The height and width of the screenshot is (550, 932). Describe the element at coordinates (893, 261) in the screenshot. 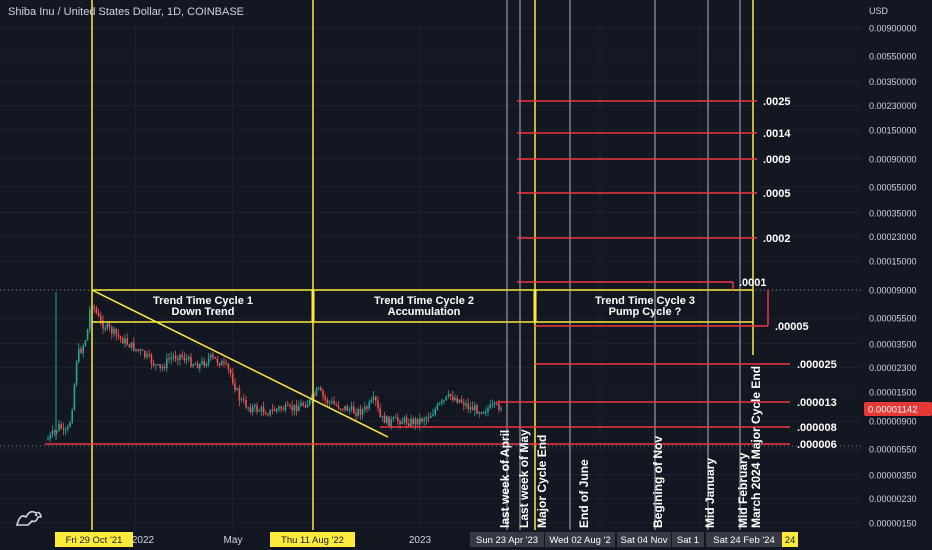

I see `y-tick-label: 0.00015000` at that location.